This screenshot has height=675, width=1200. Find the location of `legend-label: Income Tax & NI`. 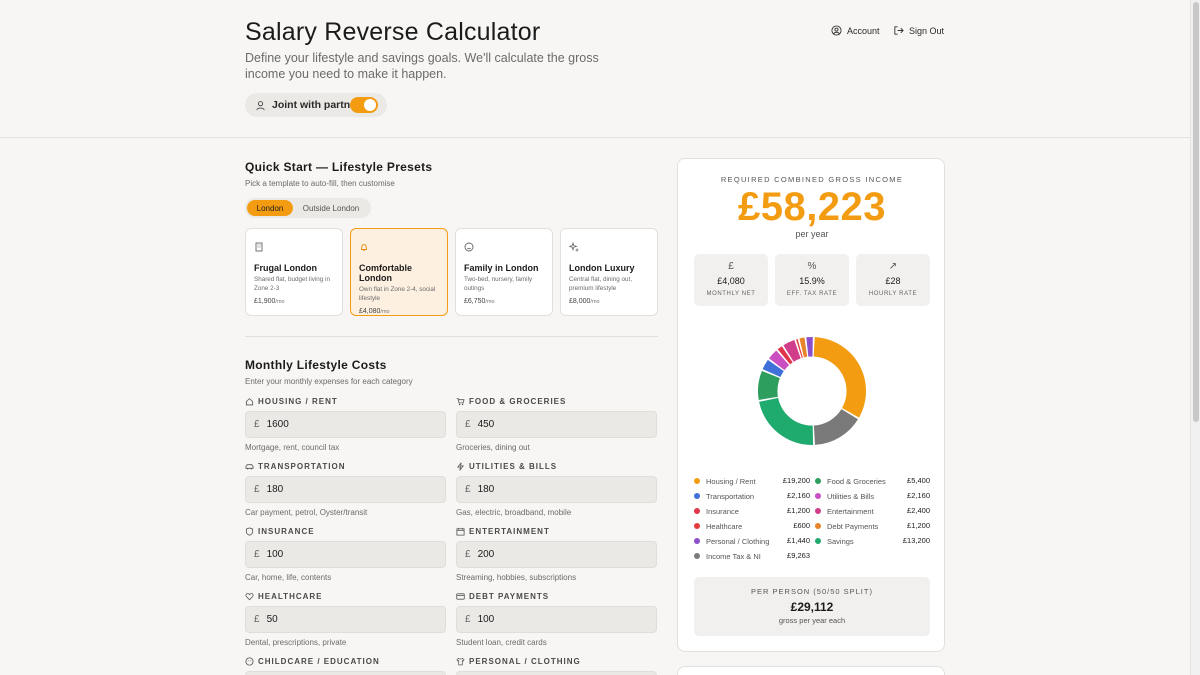

legend-label: Income Tax & NI is located at coordinates (733, 556).